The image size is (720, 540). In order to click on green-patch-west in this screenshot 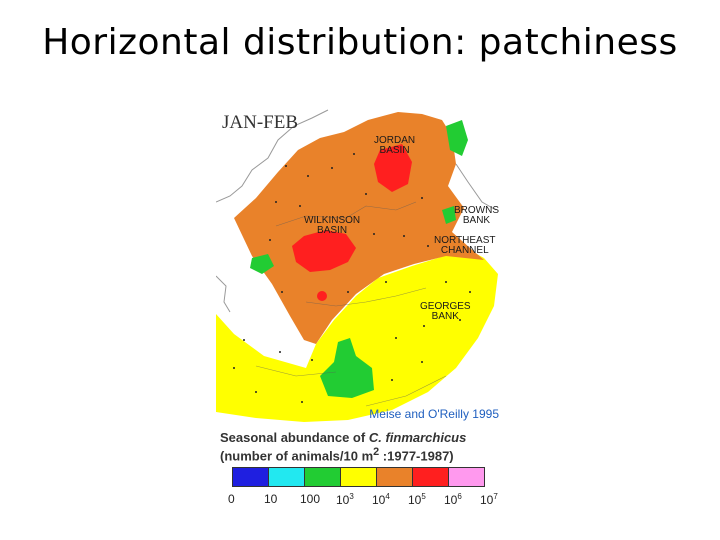, I will do `click(262, 264)`.